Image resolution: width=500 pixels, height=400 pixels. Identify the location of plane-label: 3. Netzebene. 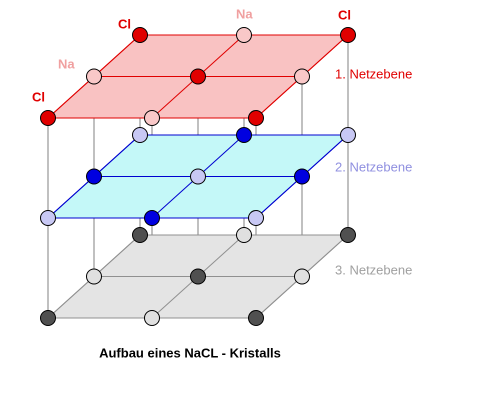
(373, 269).